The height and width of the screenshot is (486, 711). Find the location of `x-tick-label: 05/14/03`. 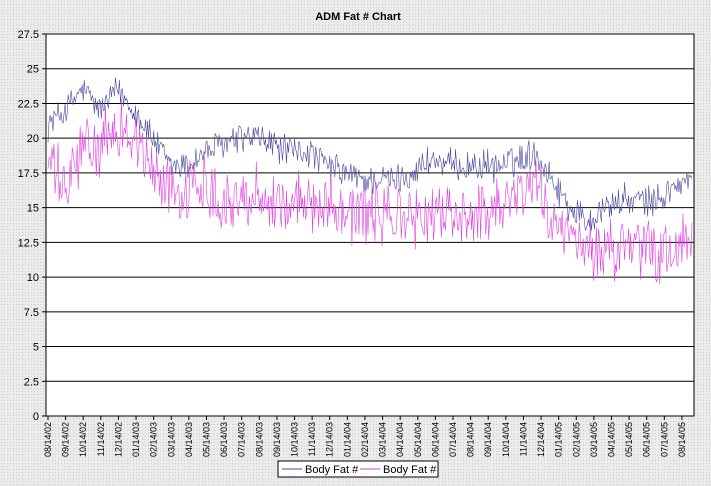

x-tick-label: 05/14/03 is located at coordinates (206, 439).